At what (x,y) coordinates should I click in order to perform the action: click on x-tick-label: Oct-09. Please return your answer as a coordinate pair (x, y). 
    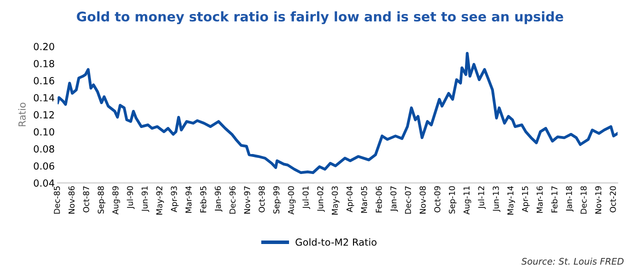
    Looking at the image, I should click on (437, 199).